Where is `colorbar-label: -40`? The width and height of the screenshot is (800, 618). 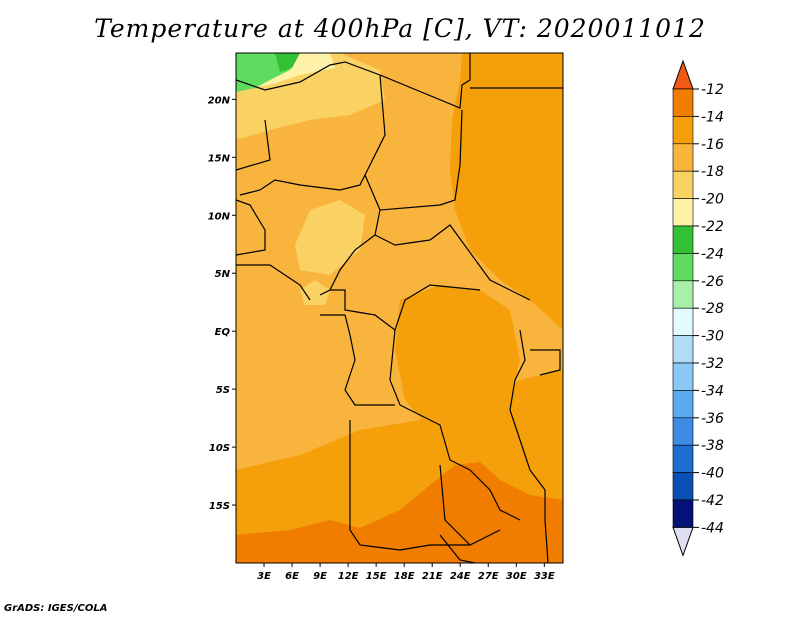
colorbar-label: -40 is located at coordinates (712, 474).